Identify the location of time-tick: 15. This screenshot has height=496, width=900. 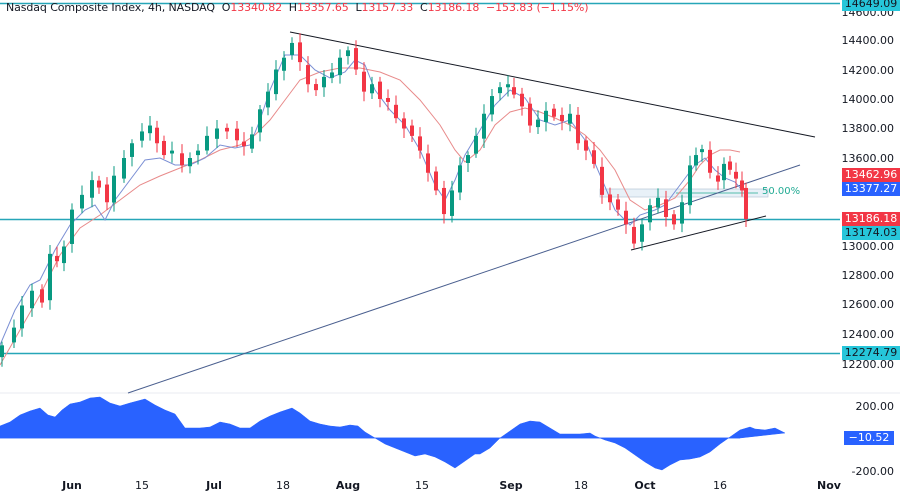
(142, 485).